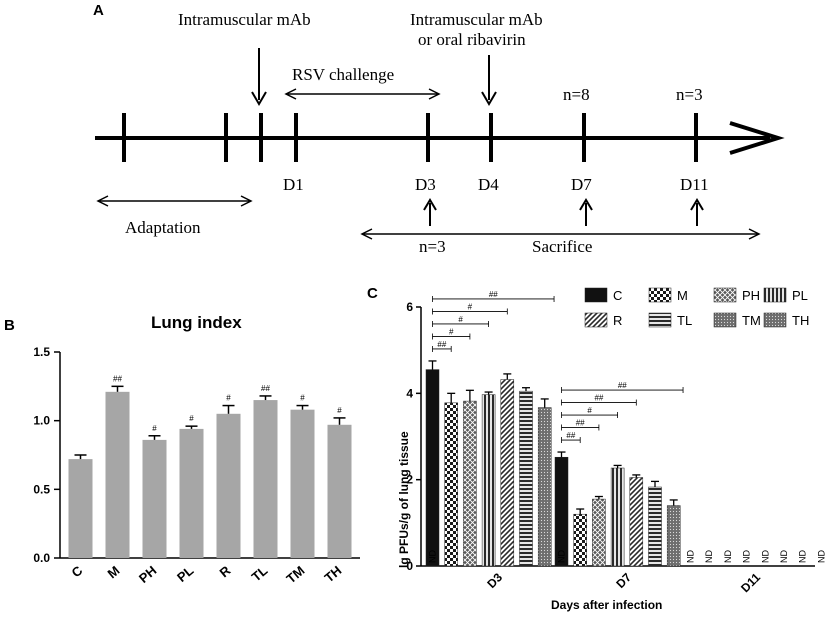  What do you see at coordinates (750, 582) in the screenshot?
I see `x-tick-label: D11` at bounding box center [750, 582].